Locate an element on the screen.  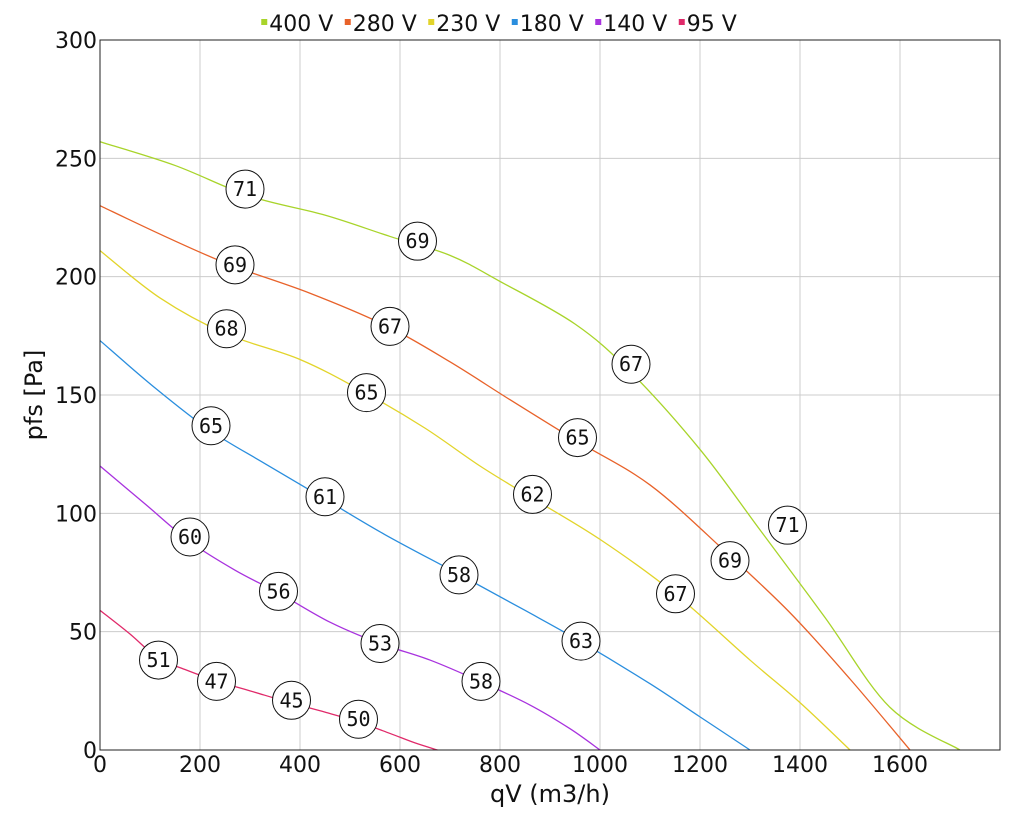
legend-label: 400 V is located at coordinates (301, 24).